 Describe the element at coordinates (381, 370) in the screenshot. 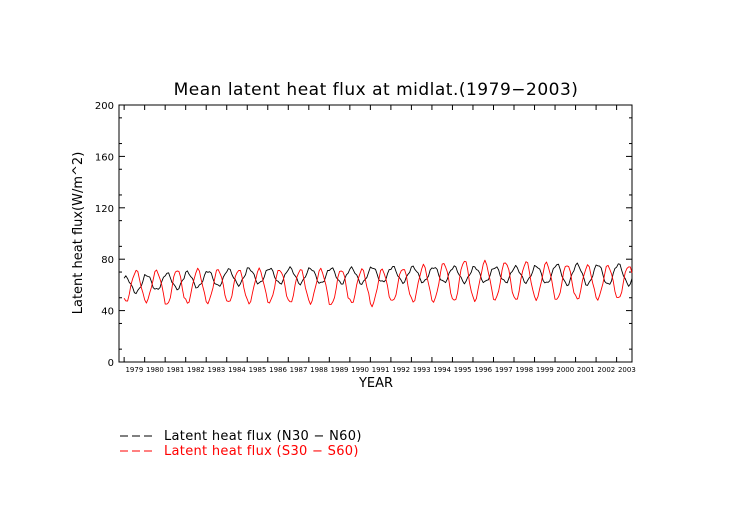

I see `x-tick-label: 1991` at that location.